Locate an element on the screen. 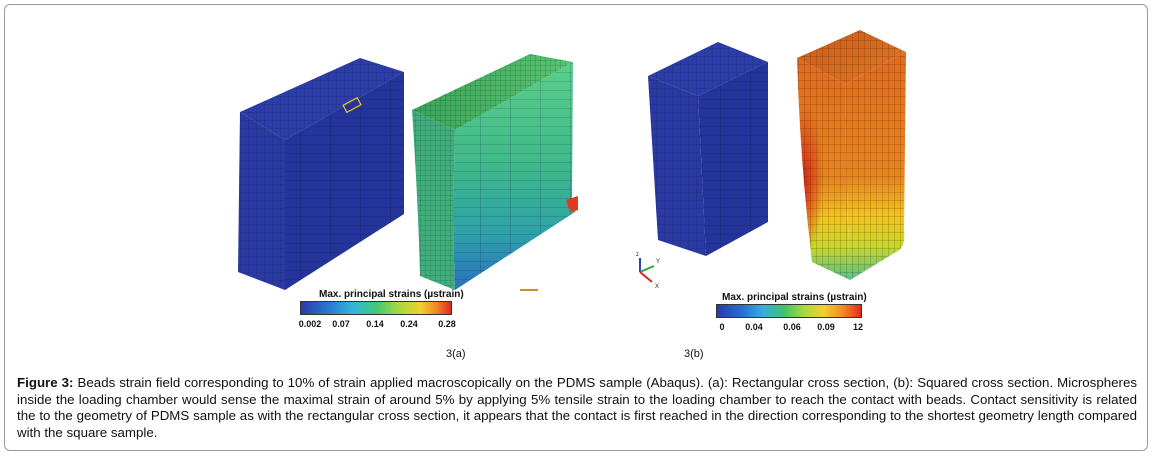 The width and height of the screenshot is (1154, 456). panel-a-tick: 0.24 is located at coordinates (409, 324).